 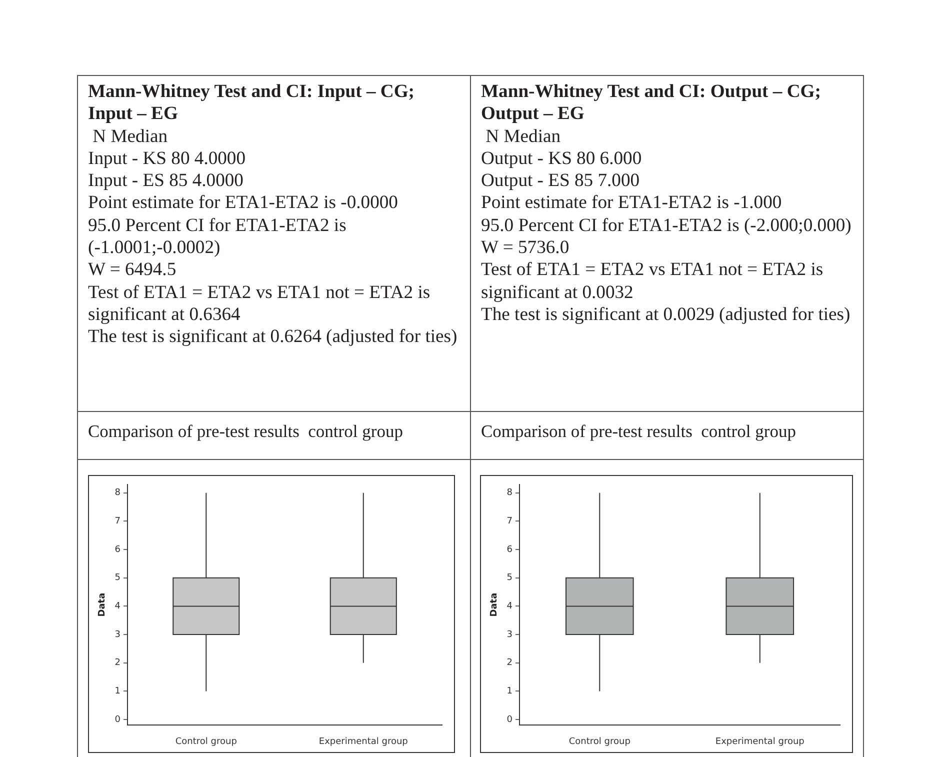 What do you see at coordinates (652, 281) in the screenshot?
I see `text: Test of ETA1 = ETA2 vs ETA1 not = ETA2 is significant at 0.0032` at bounding box center [652, 281].